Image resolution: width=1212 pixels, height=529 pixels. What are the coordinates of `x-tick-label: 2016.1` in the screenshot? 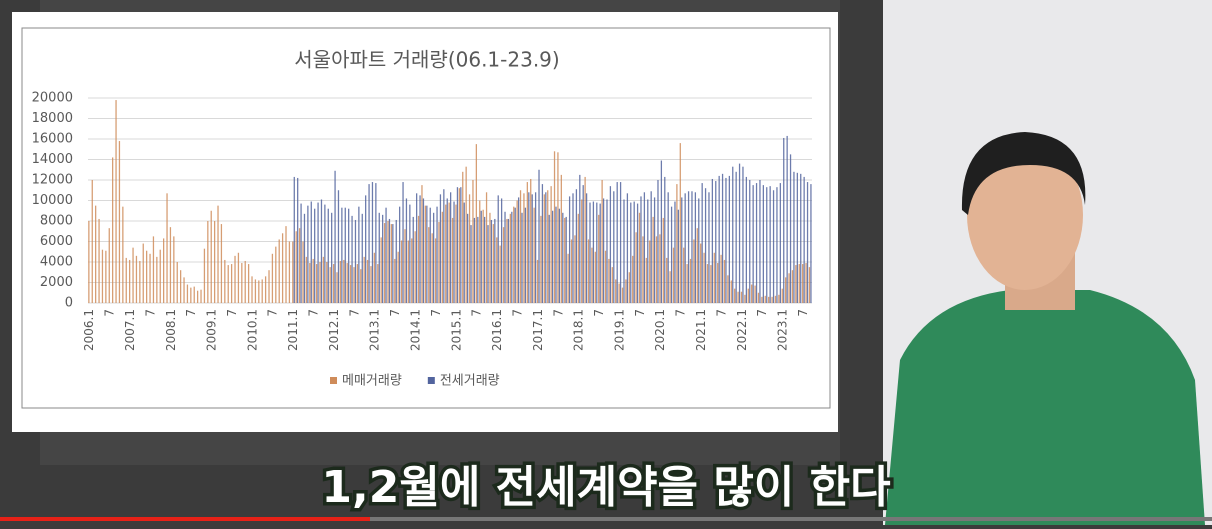 It's located at (497, 330).